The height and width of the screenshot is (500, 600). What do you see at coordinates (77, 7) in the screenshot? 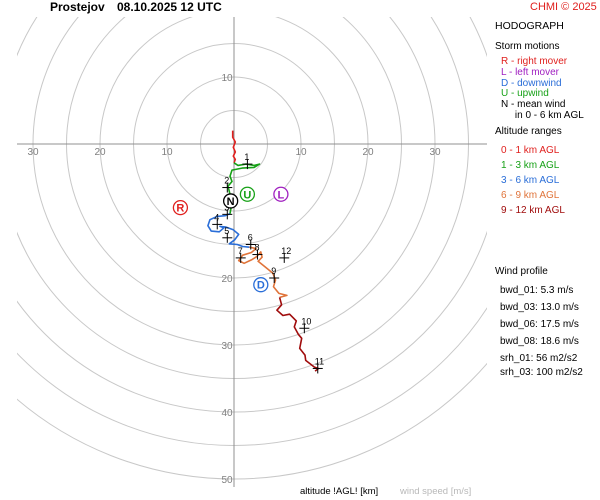
I see `station-name: Prostejov` at bounding box center [77, 7].